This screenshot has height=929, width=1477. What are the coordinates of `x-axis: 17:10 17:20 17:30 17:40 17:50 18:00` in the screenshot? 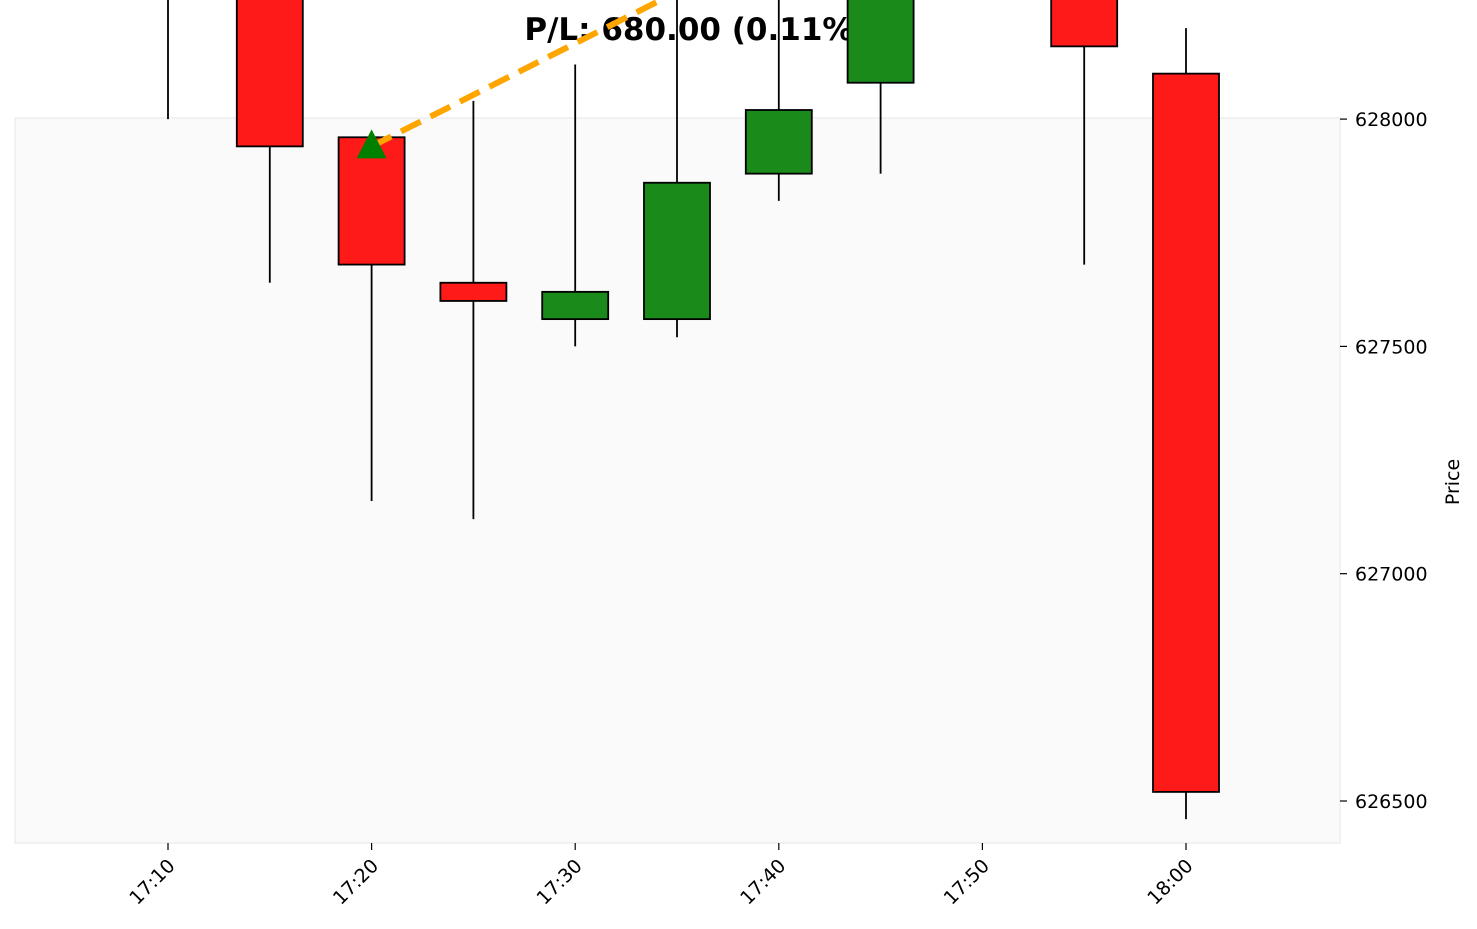 It's located at (661, 876).